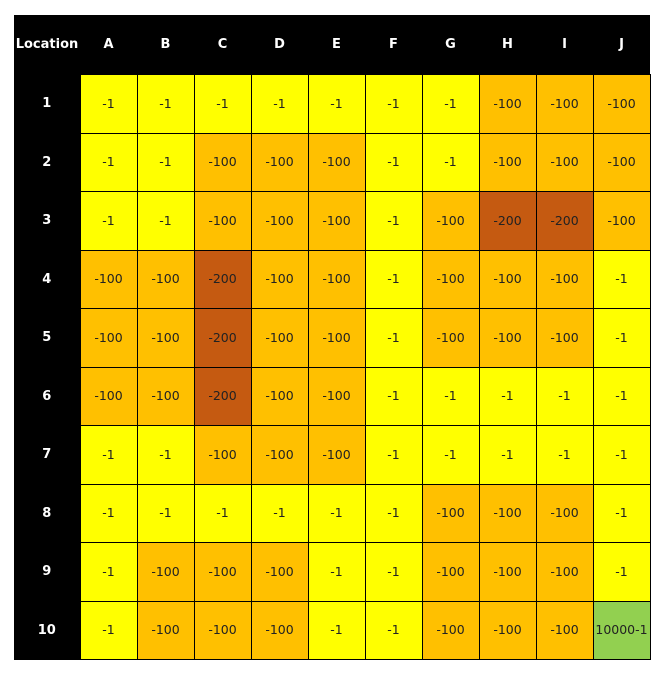 The width and height of the screenshot is (666, 673). Describe the element at coordinates (279, 45) in the screenshot. I see `column-header: D` at that location.